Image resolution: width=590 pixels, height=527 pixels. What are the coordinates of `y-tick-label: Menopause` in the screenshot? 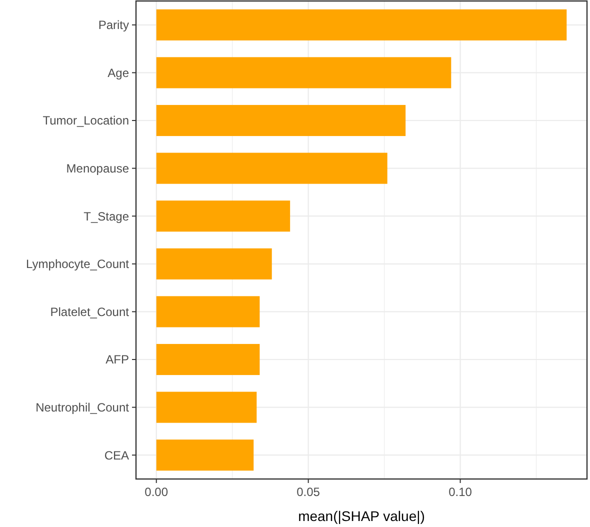 It's located at (98, 169).